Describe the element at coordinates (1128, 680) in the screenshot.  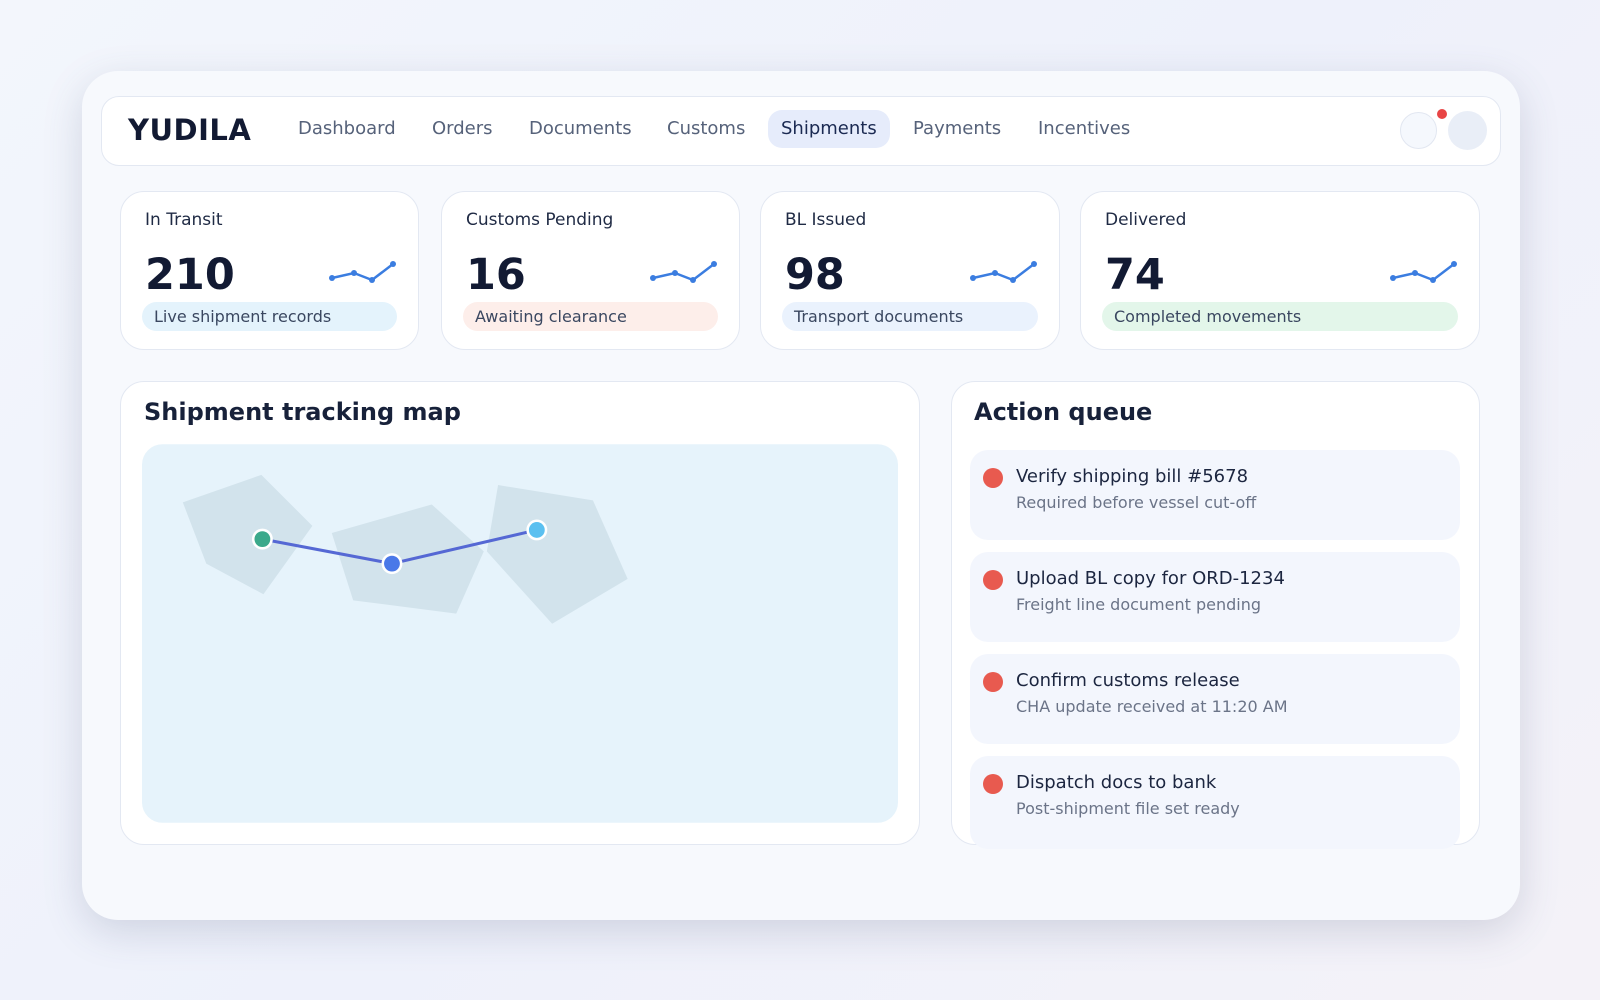
I see `queue-item-title: Confirm customs release` at that location.